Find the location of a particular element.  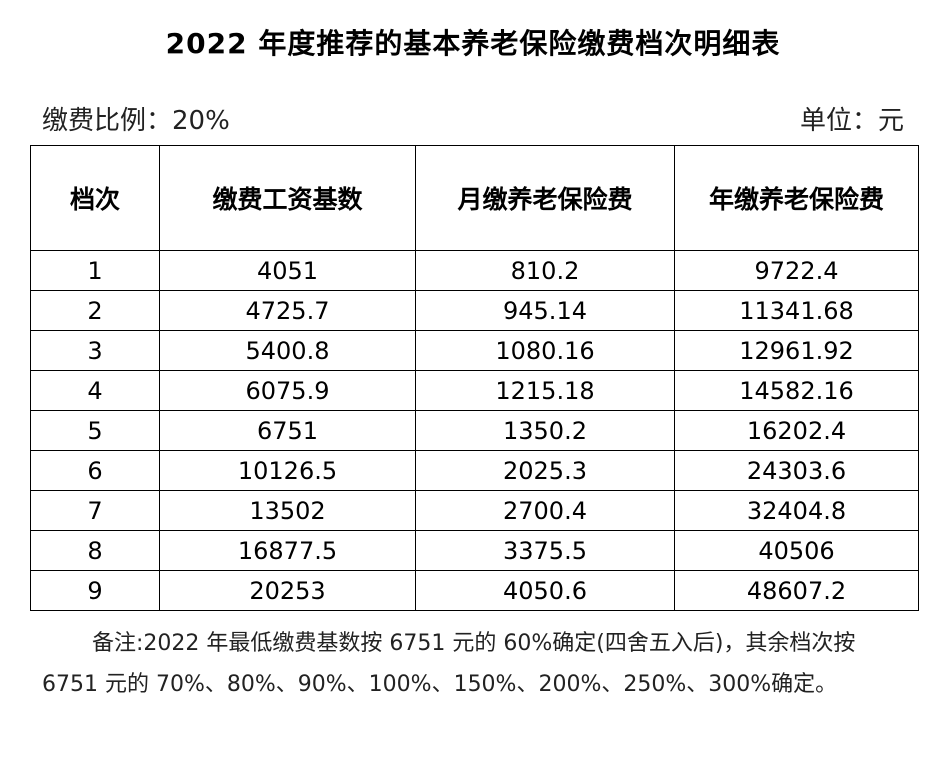

cell-annual-fee: 16202.4 is located at coordinates (796, 430).